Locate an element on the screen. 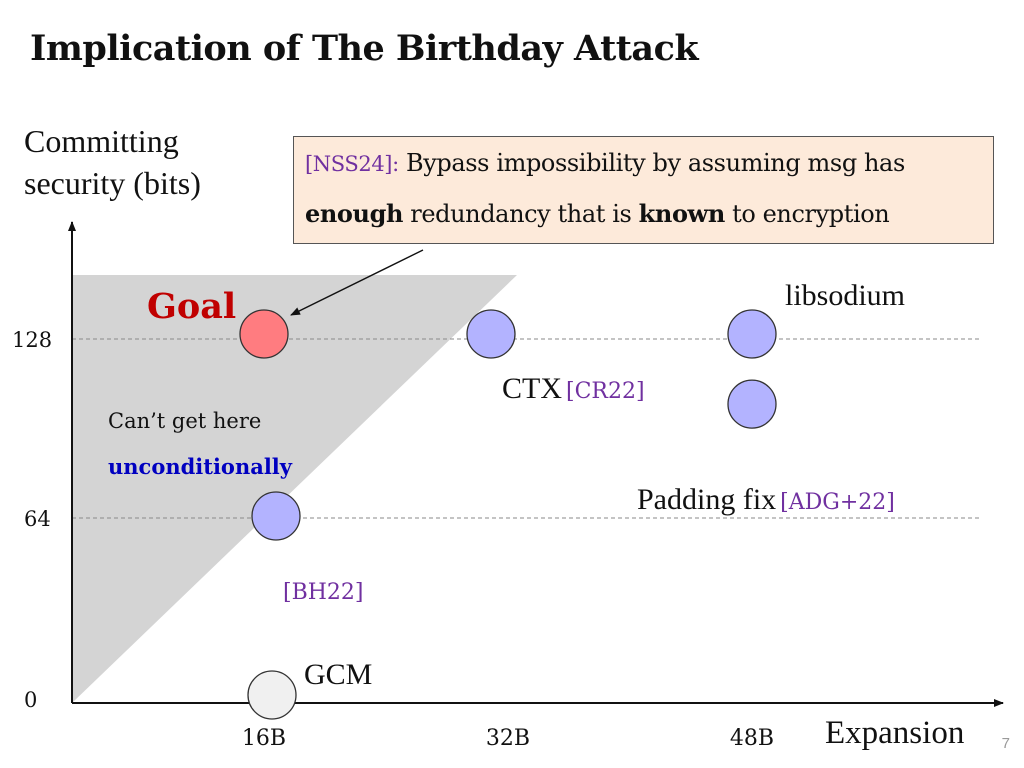 This screenshot has height=768, width=1024. point-citation-ctx: [CR22] is located at coordinates (605, 391).